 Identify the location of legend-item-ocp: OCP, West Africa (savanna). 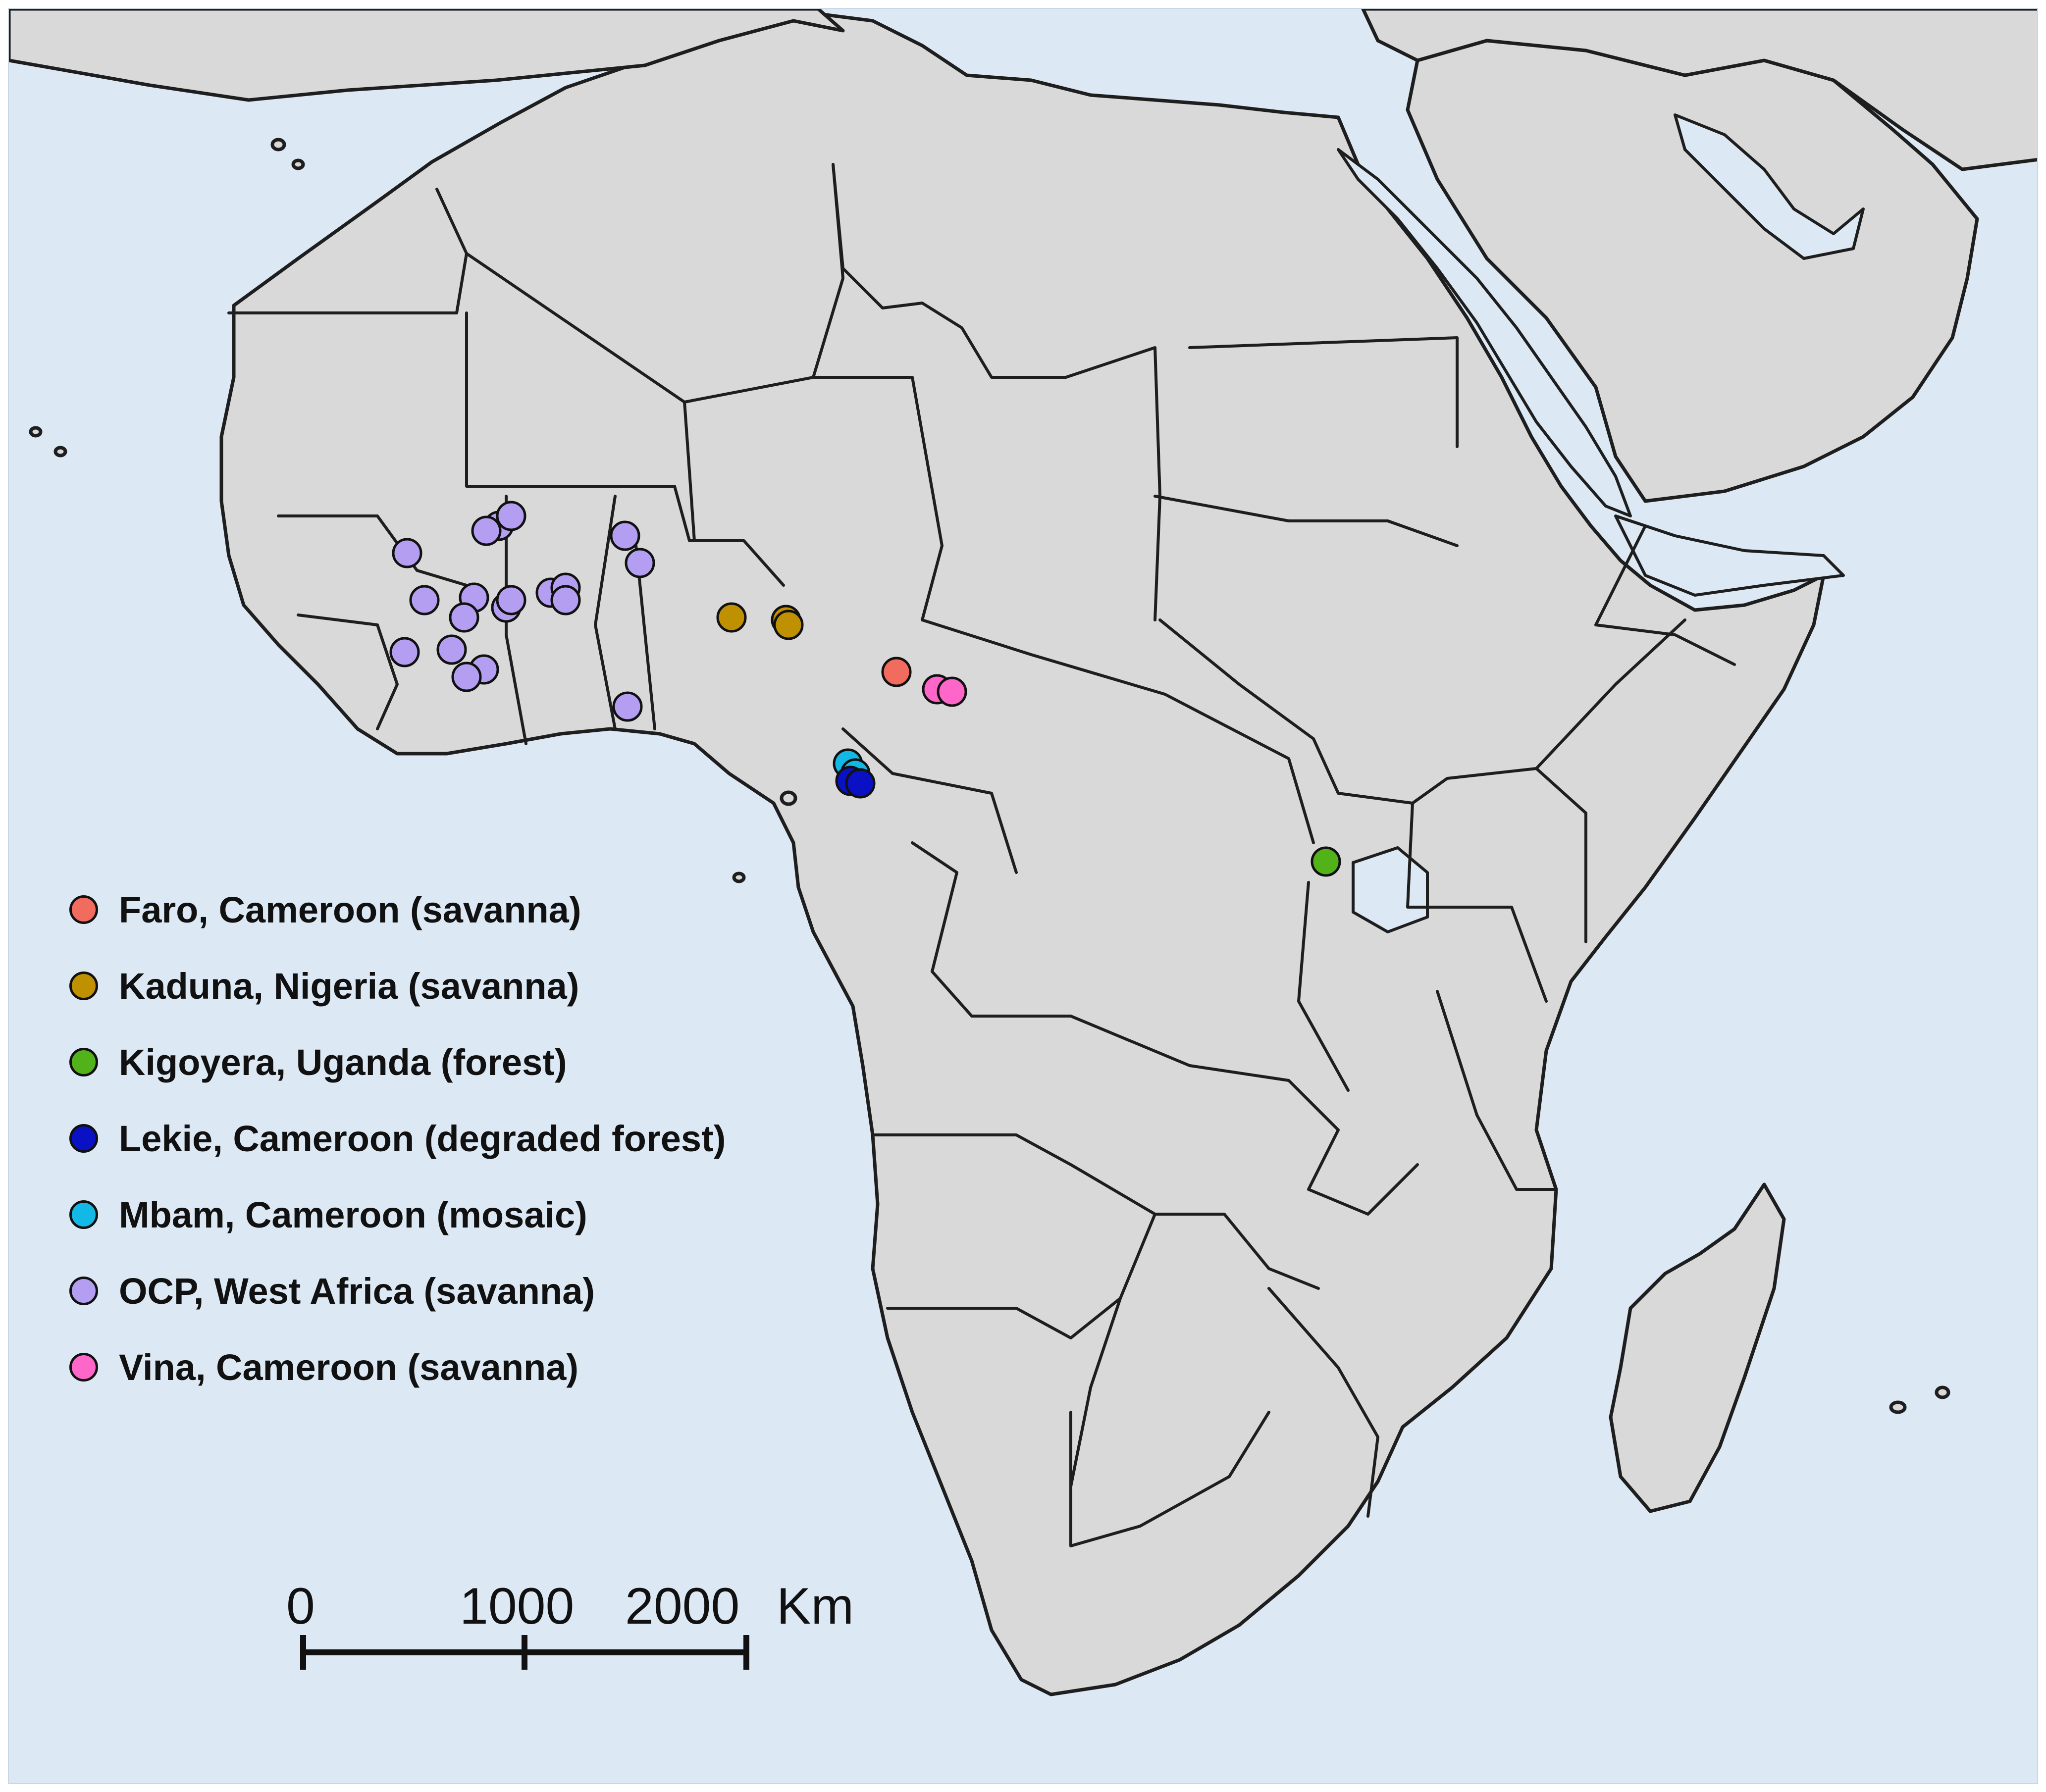
(397, 1291).